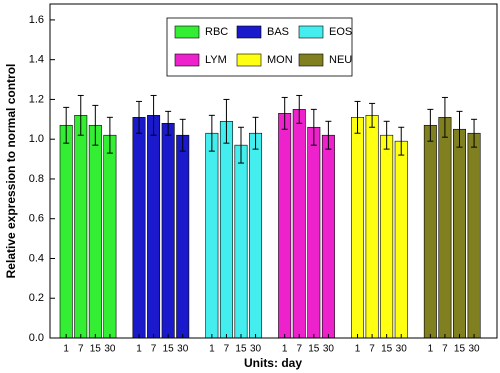 Image resolution: width=500 pixels, height=373 pixels. Describe the element at coordinates (36, 20) in the screenshot. I see `y-tick-label: 1.6` at that location.